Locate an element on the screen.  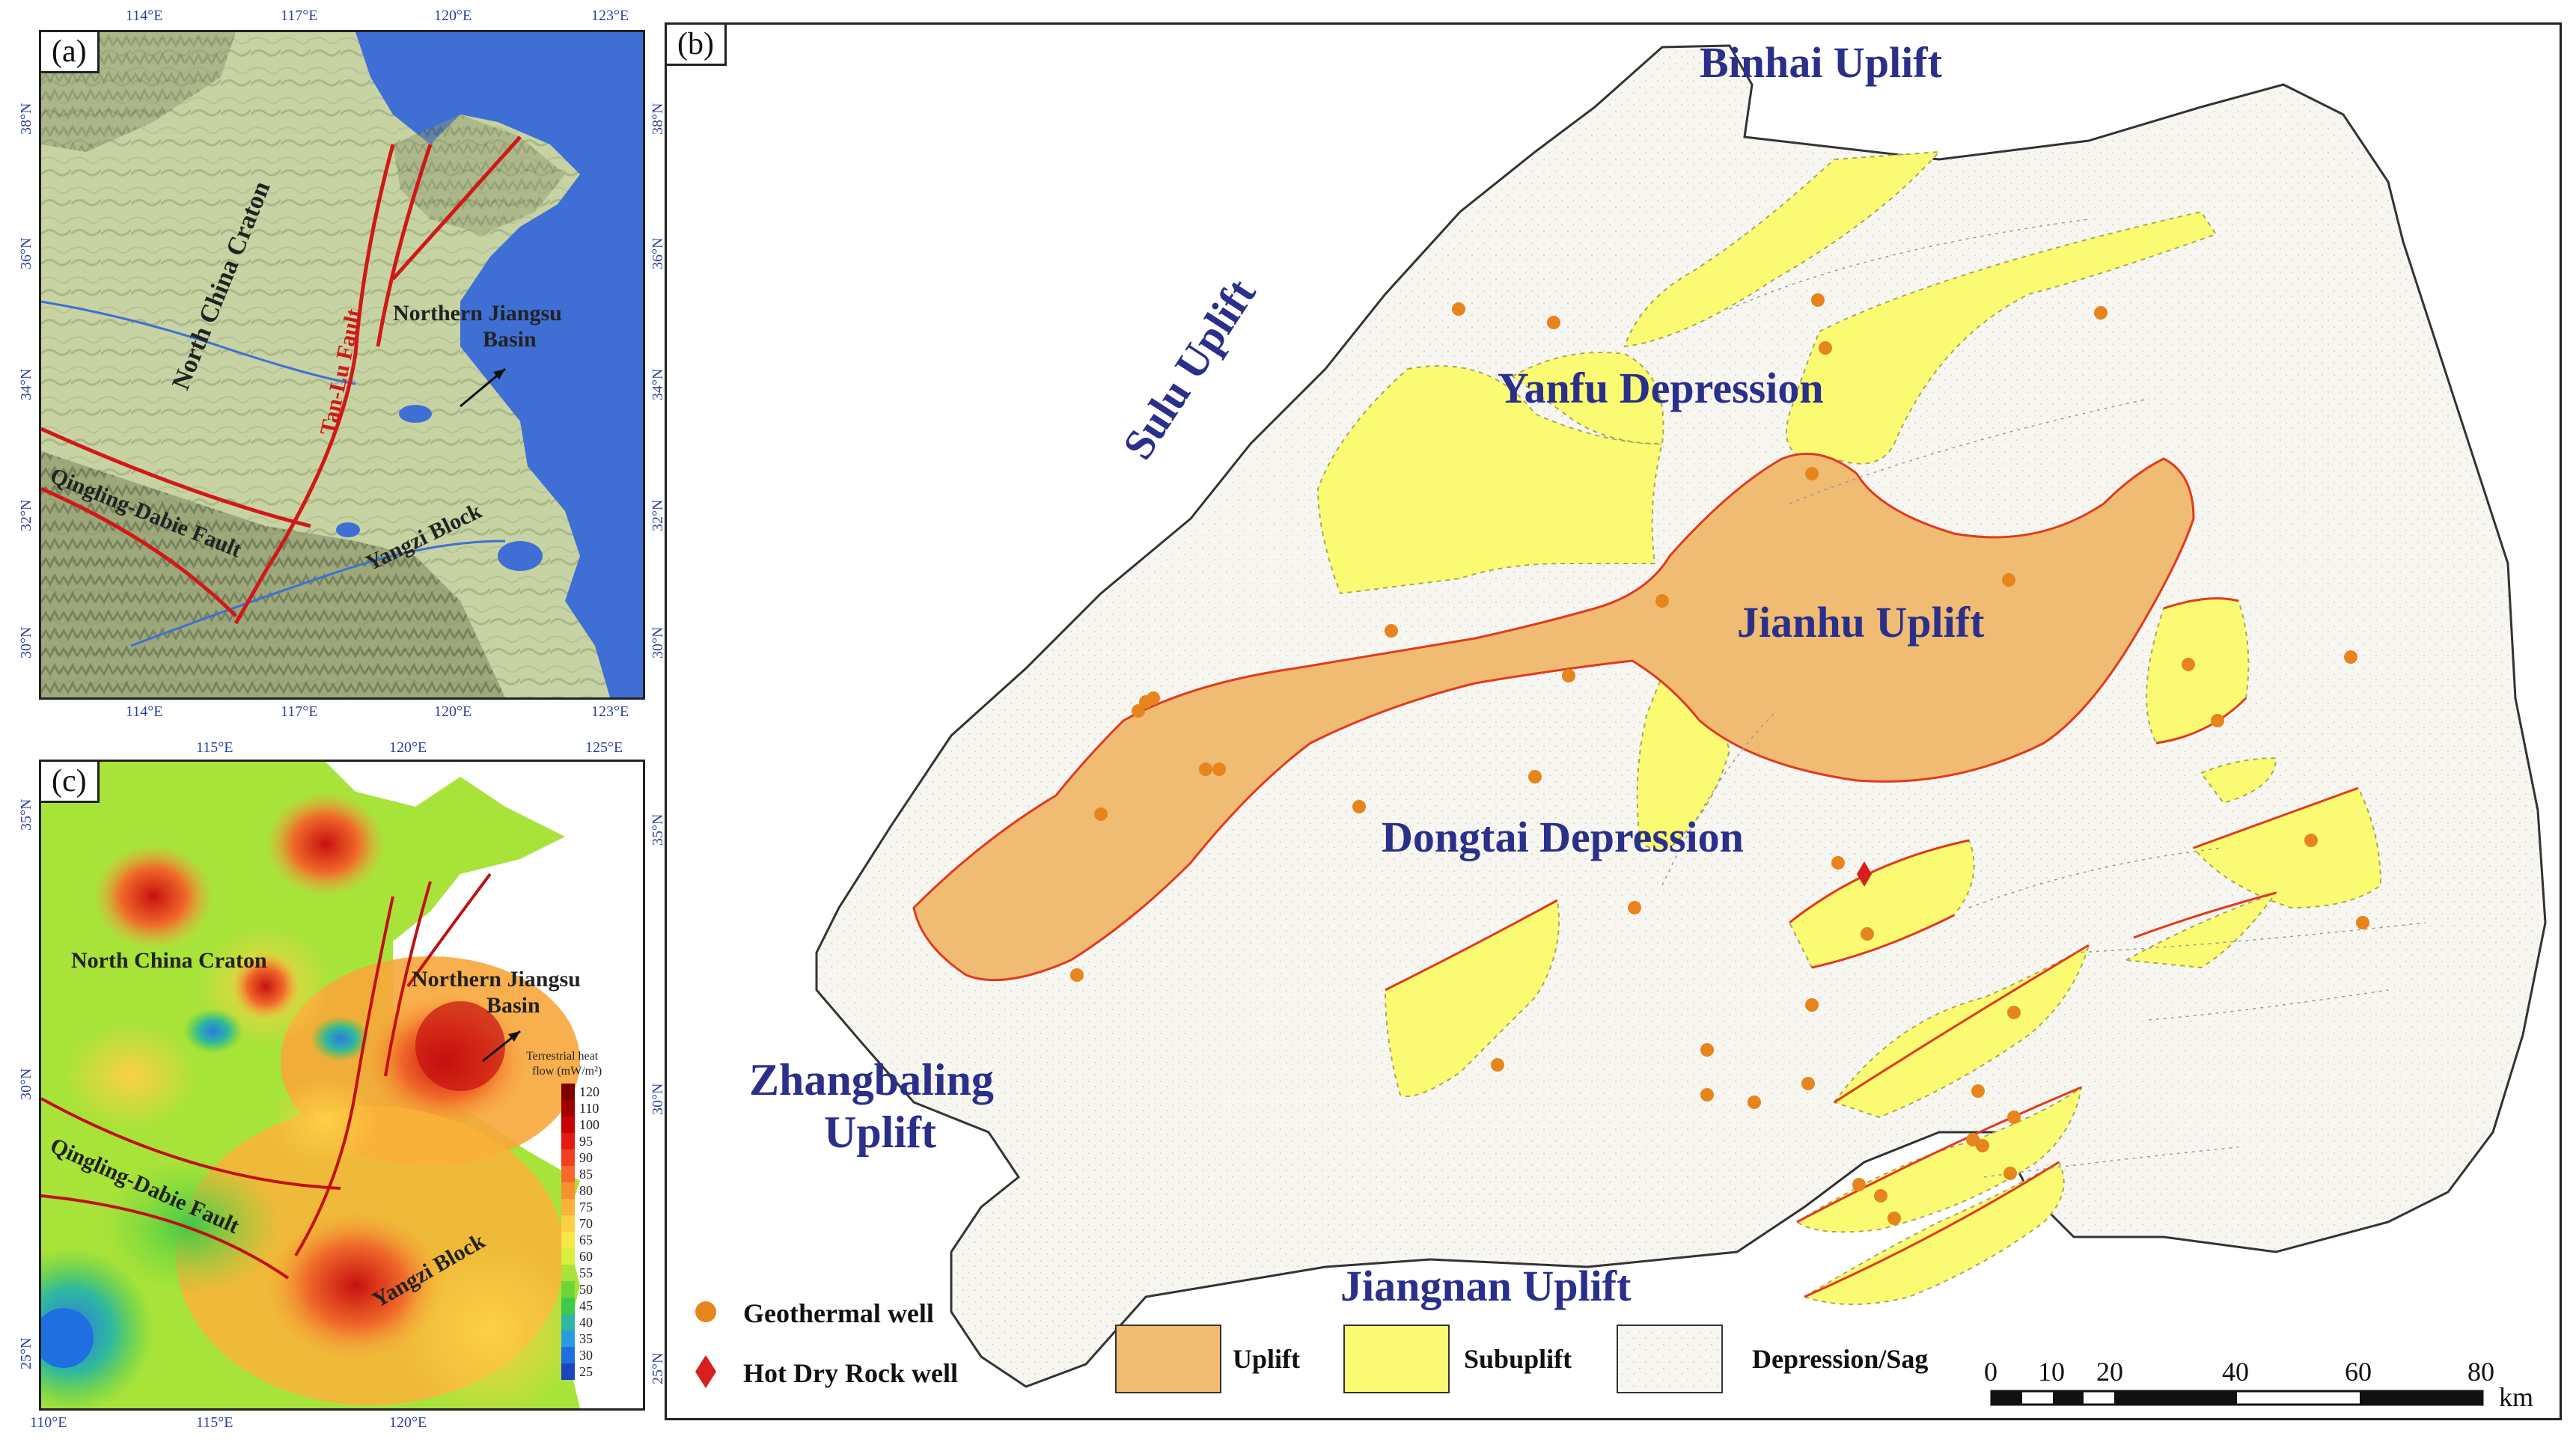
heat-legend-value: 35 is located at coordinates (586, 1338).